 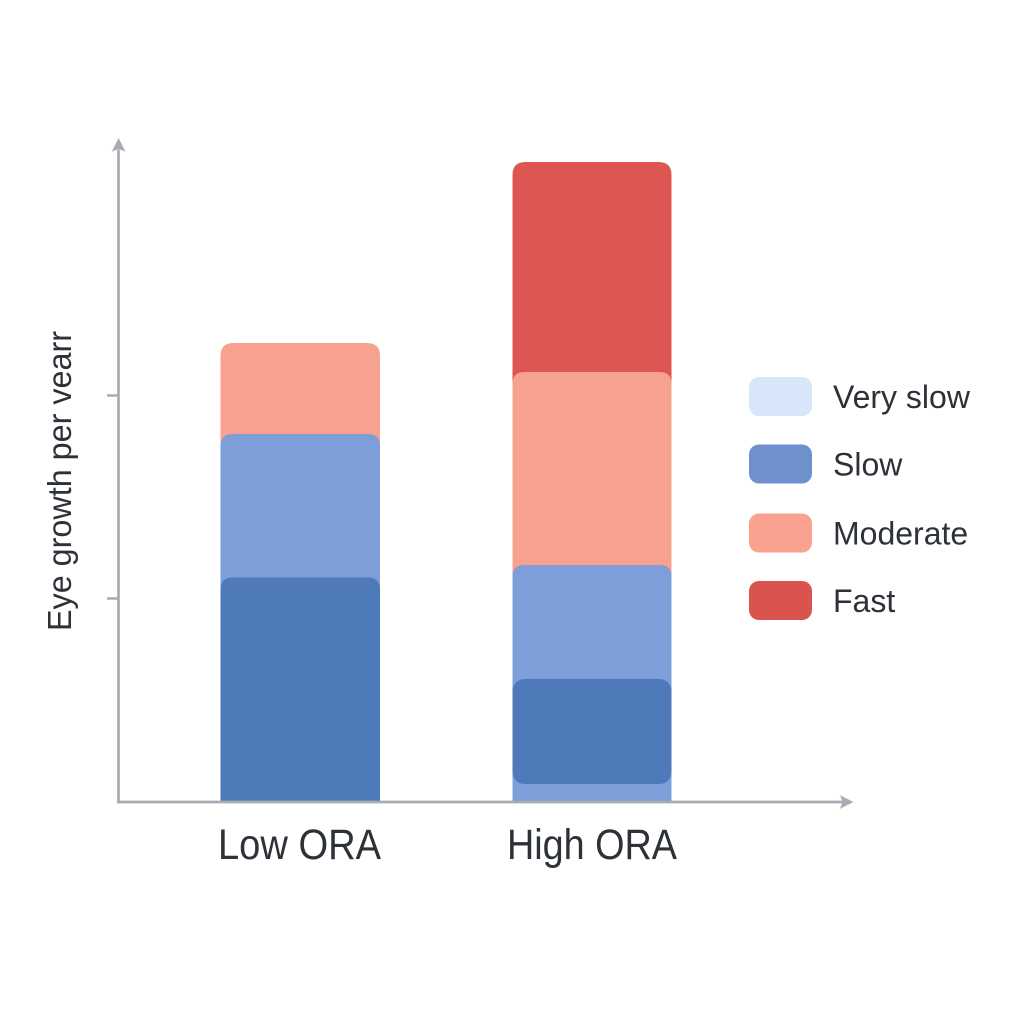 I want to click on svg-text: High ORA, so click(x=592, y=845).